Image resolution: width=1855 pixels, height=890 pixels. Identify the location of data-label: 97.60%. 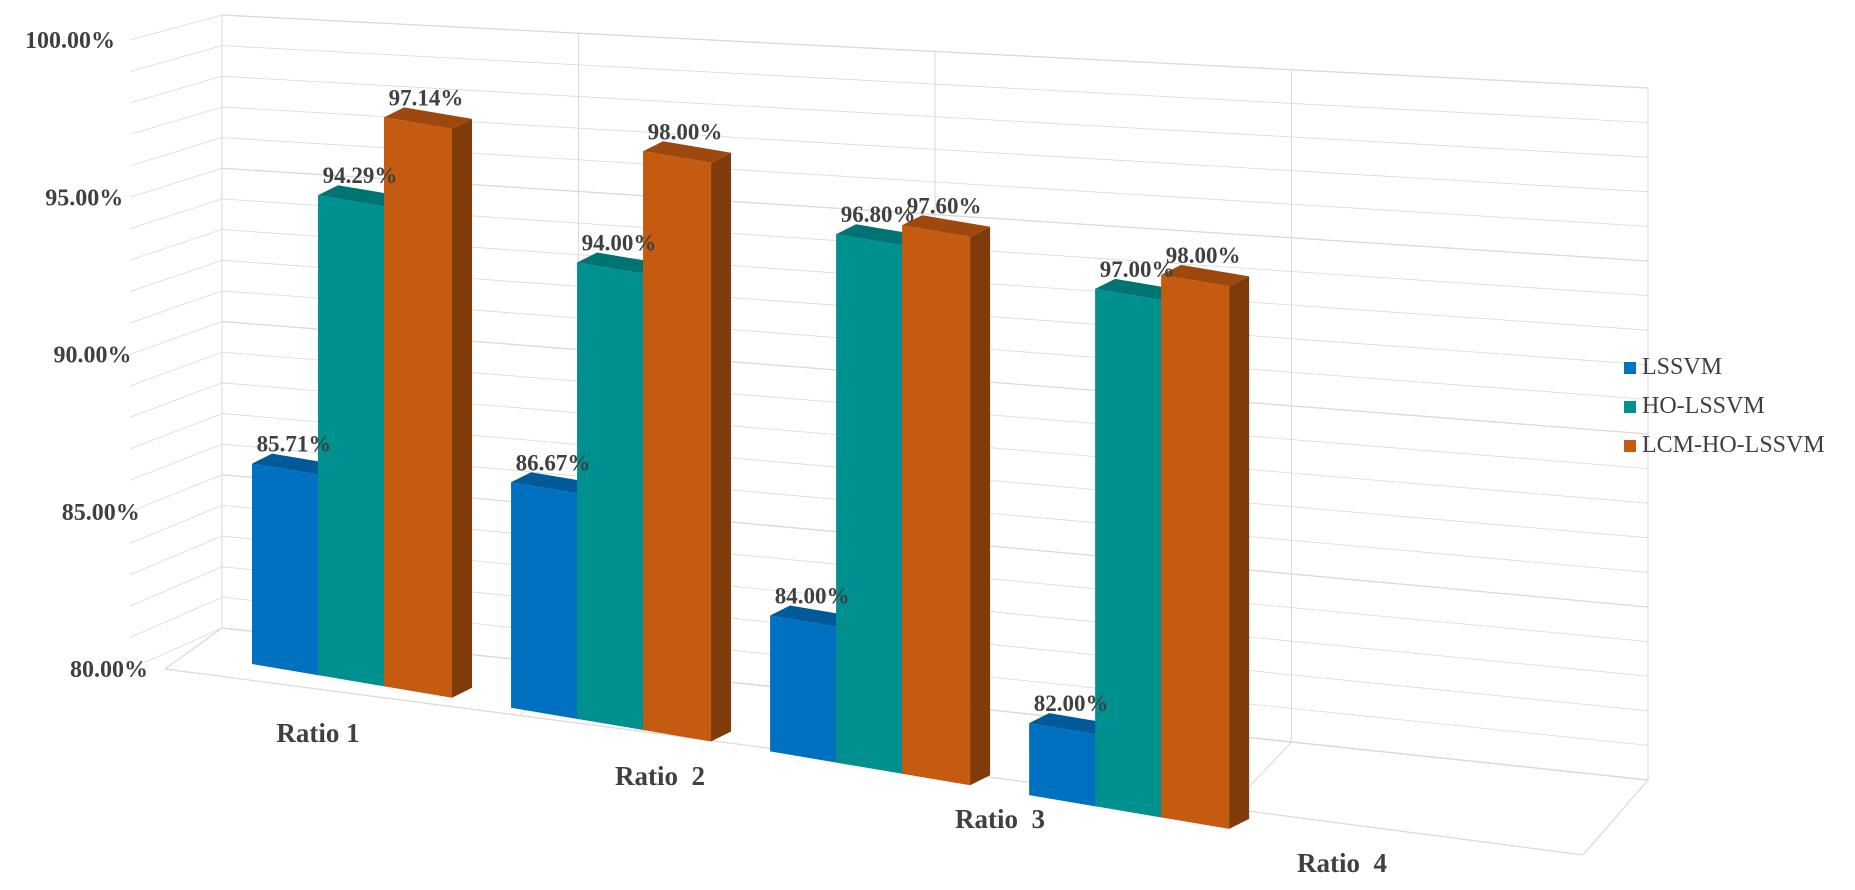
(944, 205).